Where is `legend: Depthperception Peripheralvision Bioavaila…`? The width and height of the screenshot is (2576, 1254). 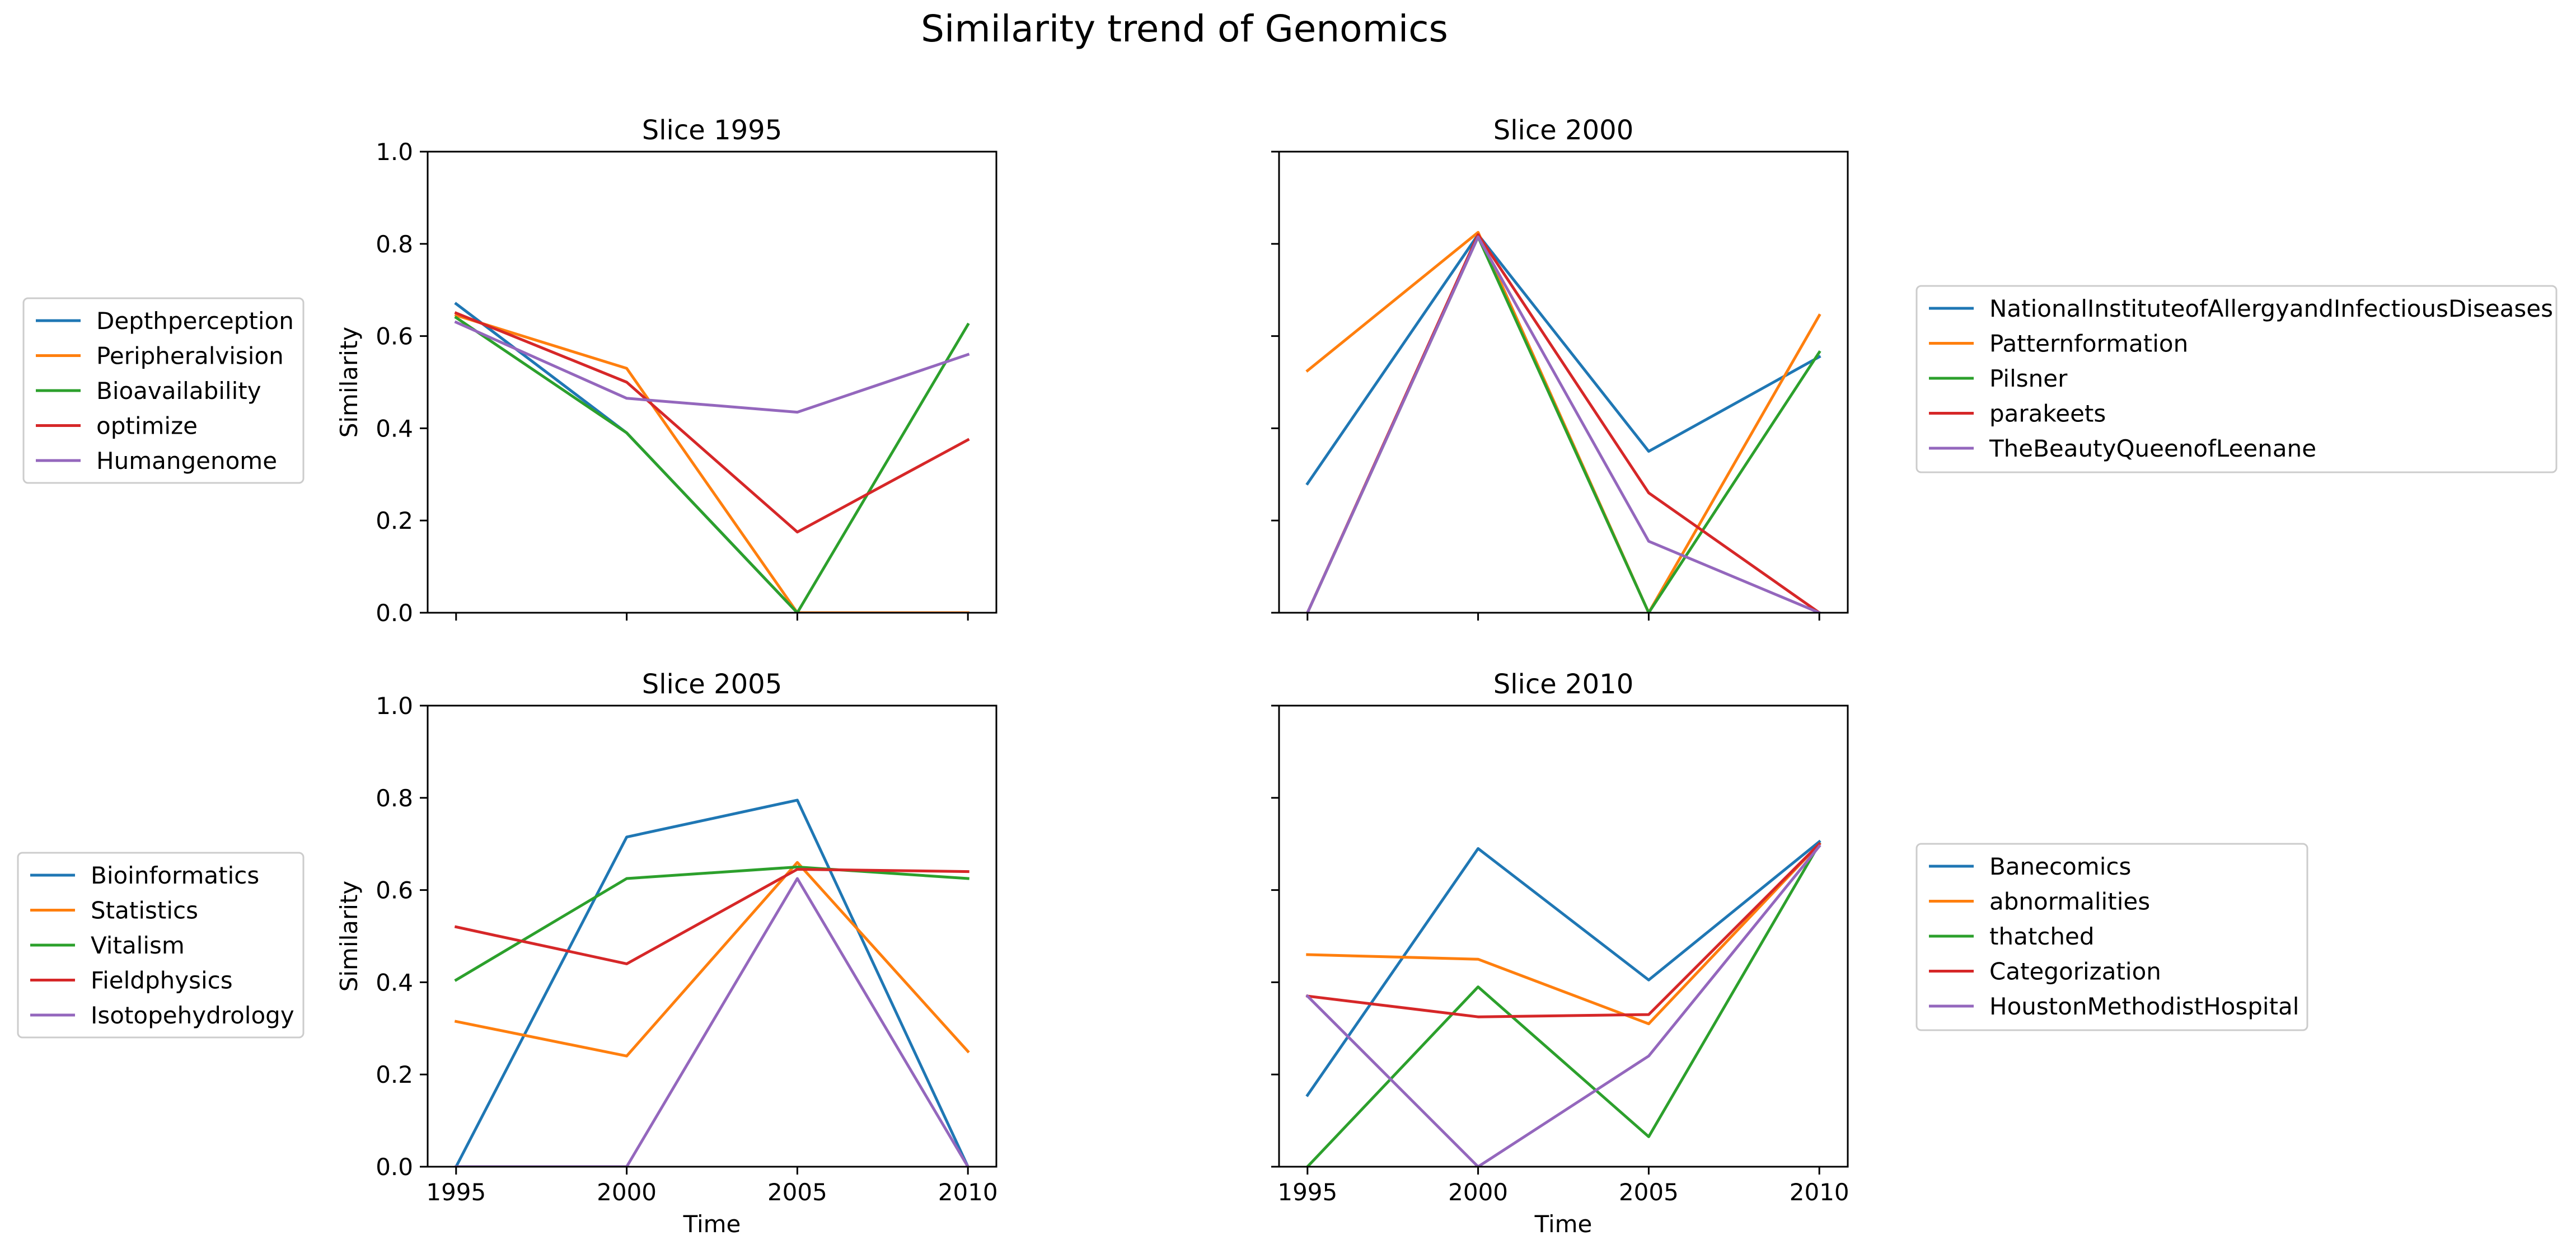
legend: Depthperception Peripheralvision Bioavaila… is located at coordinates (163, 390).